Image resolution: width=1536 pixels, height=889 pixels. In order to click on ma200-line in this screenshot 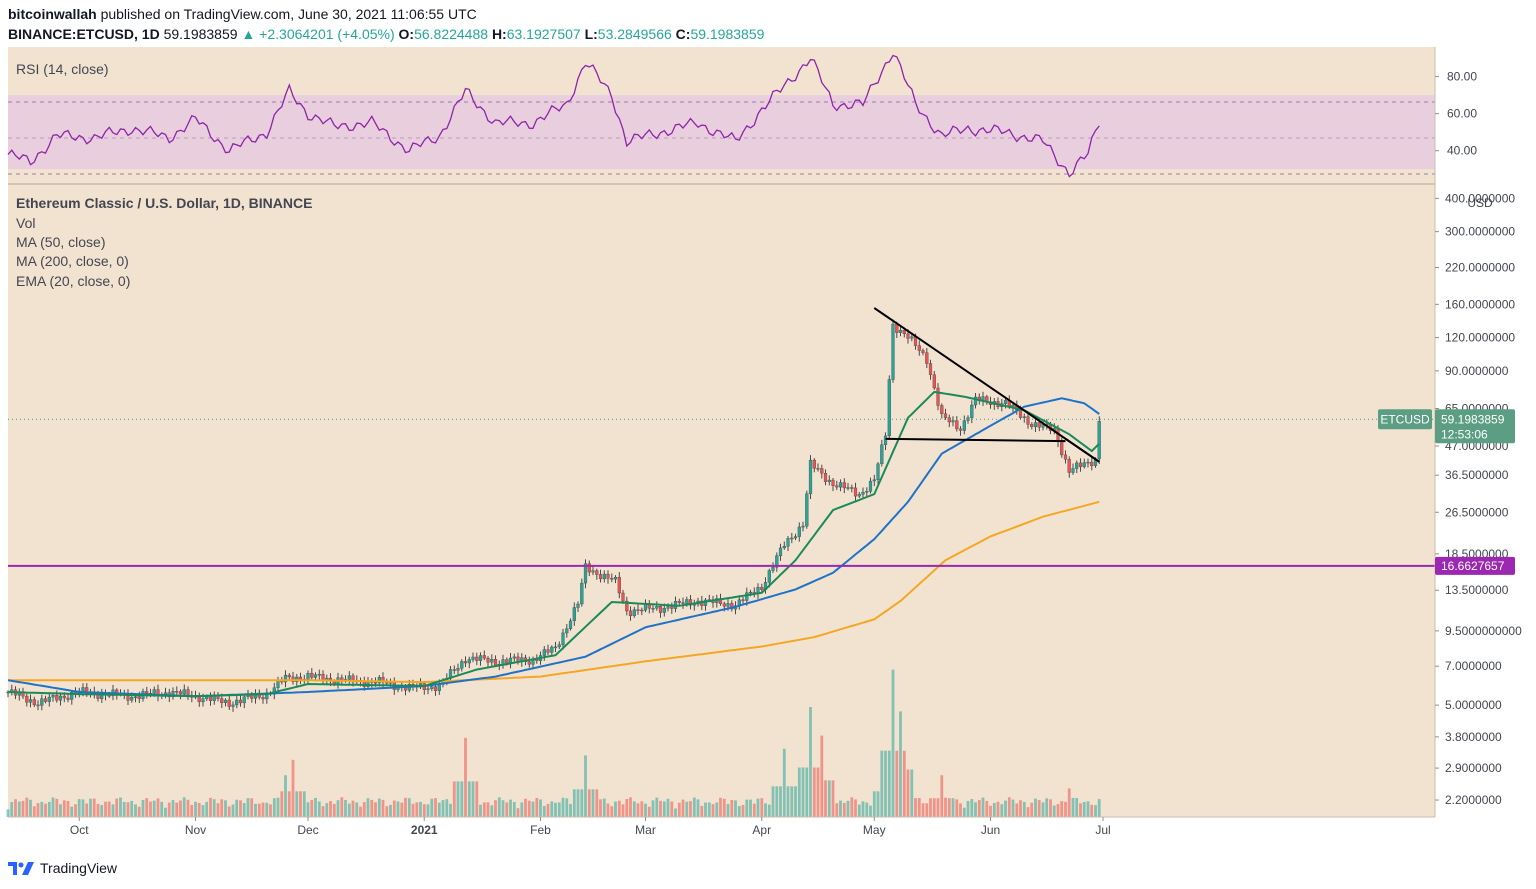, I will do `click(554, 592)`.